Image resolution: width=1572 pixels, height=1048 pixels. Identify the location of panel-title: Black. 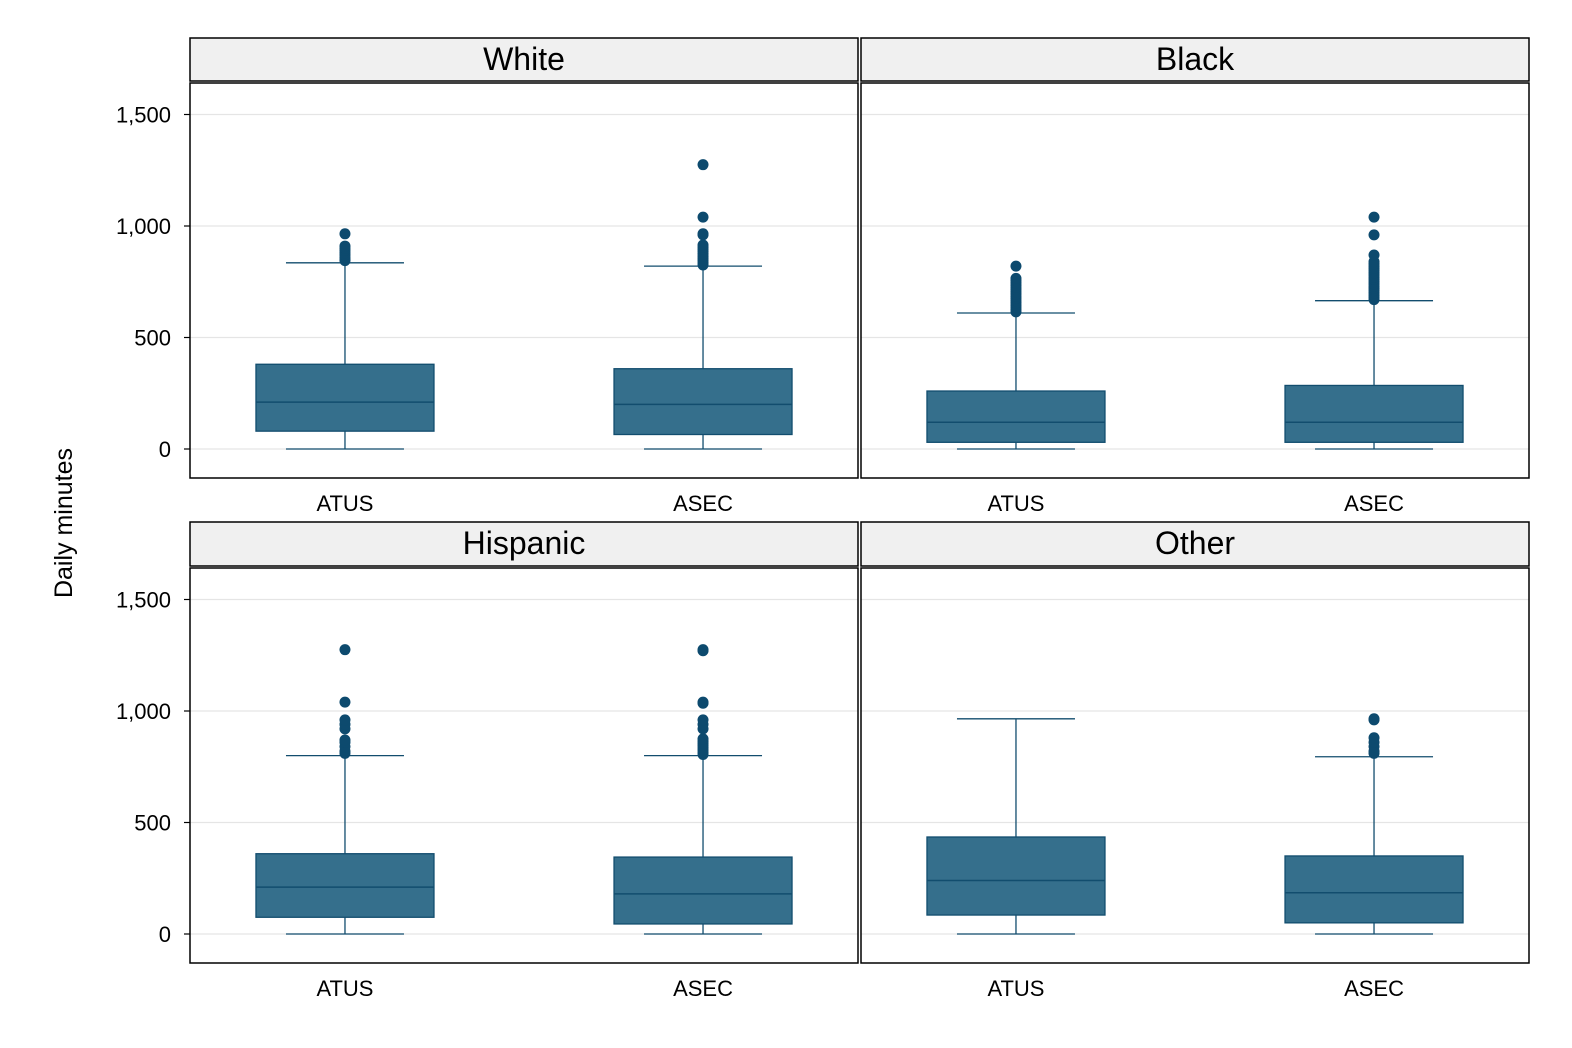
(1195, 59).